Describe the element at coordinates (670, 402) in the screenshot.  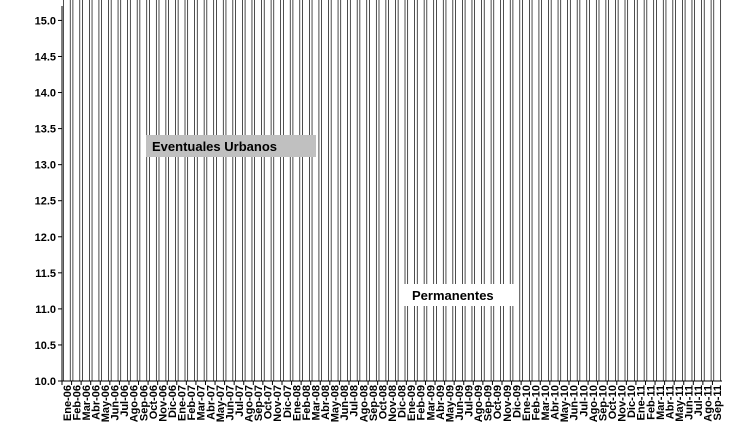
I see `x-tick-label: Abr-11` at that location.